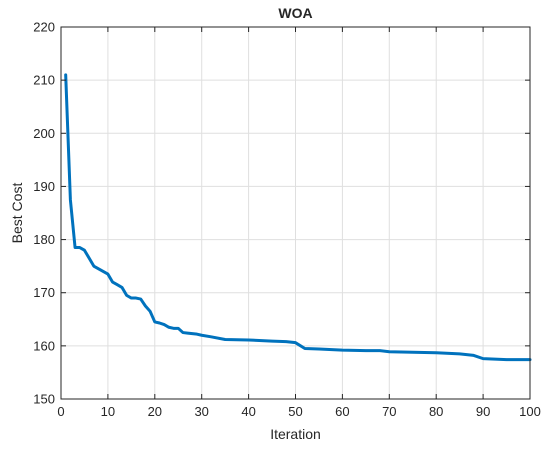 This screenshot has height=451, width=550. Describe the element at coordinates (295, 13) in the screenshot. I see `chart-title: WOA` at that location.